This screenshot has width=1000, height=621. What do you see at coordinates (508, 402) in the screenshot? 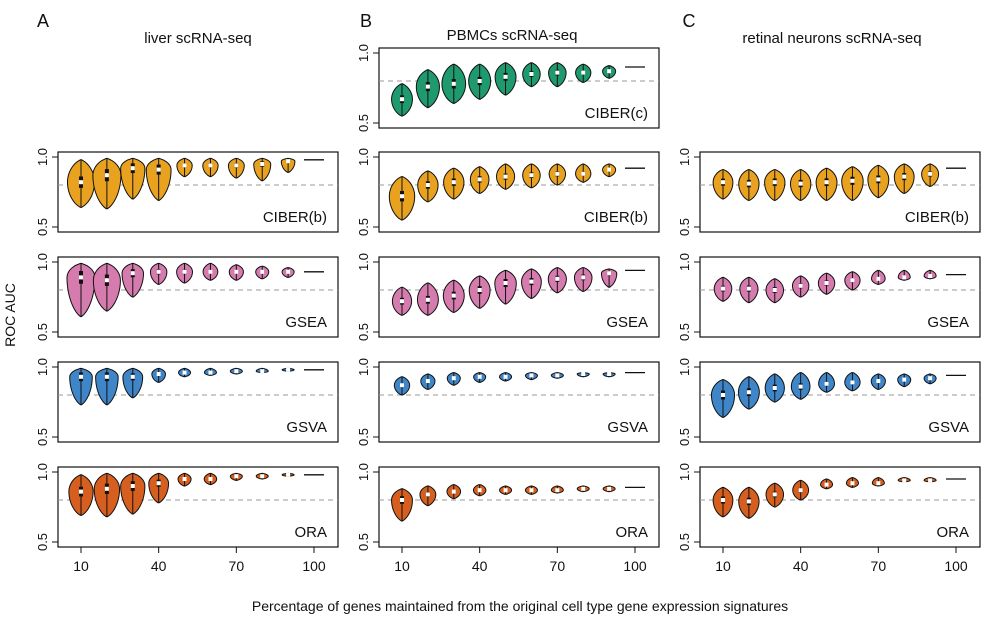
I see `panel-gsva-col1: 0.5 1.0 GSVA` at bounding box center [508, 402].